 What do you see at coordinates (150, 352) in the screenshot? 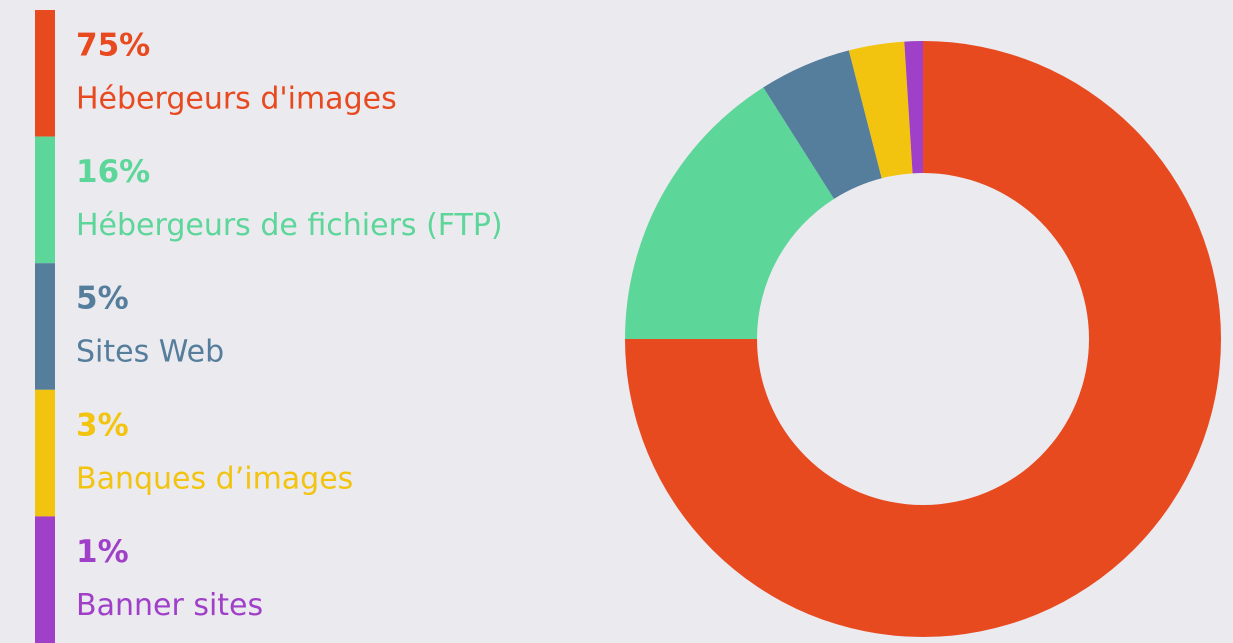
I see `legend-label: Sites Web` at bounding box center [150, 352].